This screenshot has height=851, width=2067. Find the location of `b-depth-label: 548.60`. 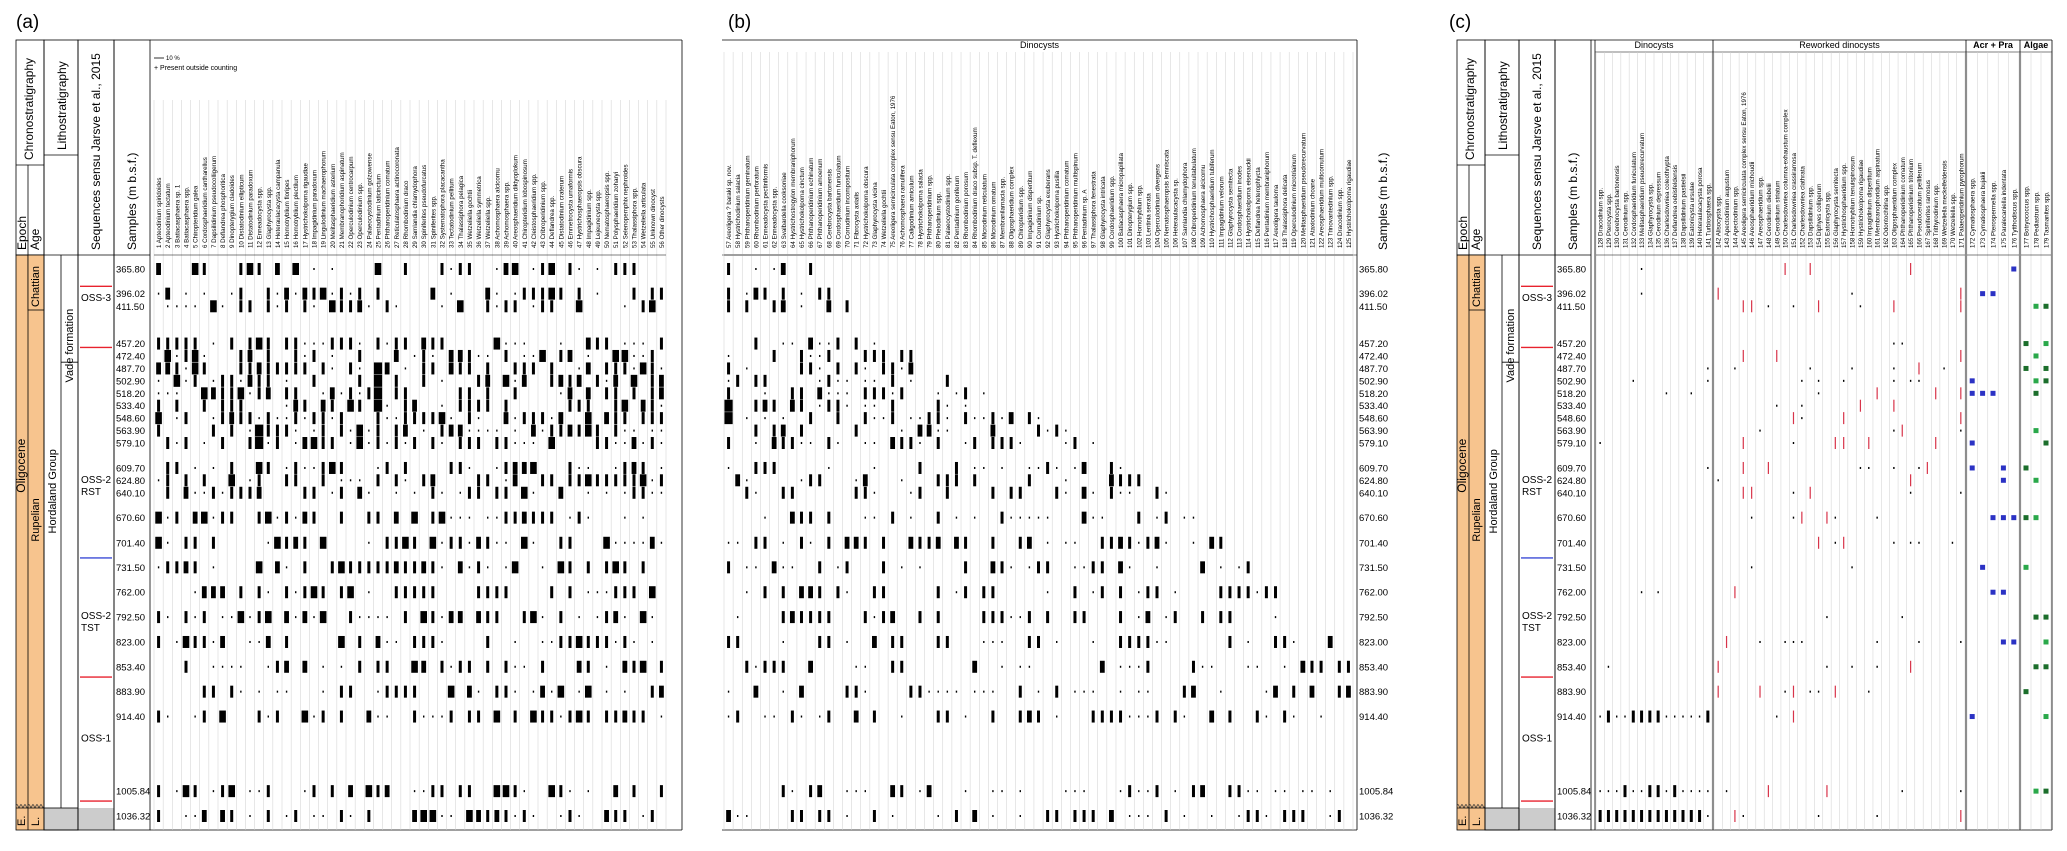

b-depth-label: 548.60 is located at coordinates (1373, 419).